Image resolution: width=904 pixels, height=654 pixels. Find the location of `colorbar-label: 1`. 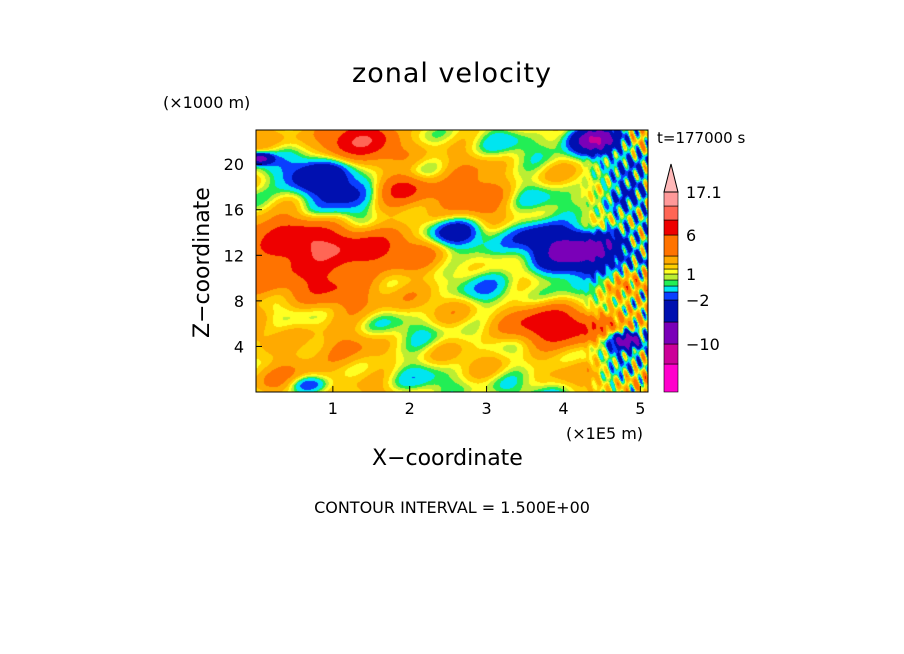

colorbar-label: 1 is located at coordinates (691, 274).